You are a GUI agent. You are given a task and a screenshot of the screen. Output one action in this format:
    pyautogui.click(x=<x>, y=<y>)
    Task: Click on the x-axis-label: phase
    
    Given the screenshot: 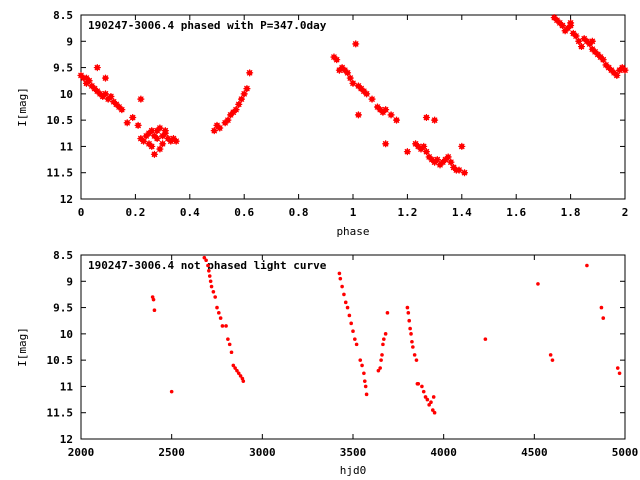 What is the action you would take?
    pyautogui.click(x=352, y=231)
    